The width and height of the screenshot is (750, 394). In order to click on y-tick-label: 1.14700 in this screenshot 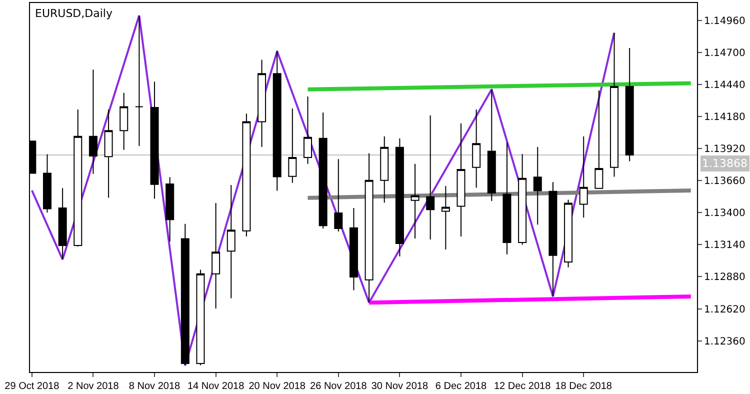, I will do `click(725, 53)`.